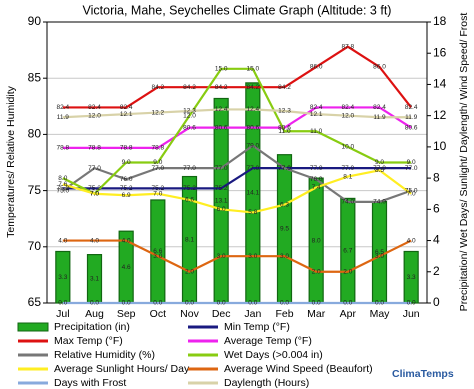 This screenshot has width=474, height=389. I want to click on y2-tick-label: 2, so click(436, 271).